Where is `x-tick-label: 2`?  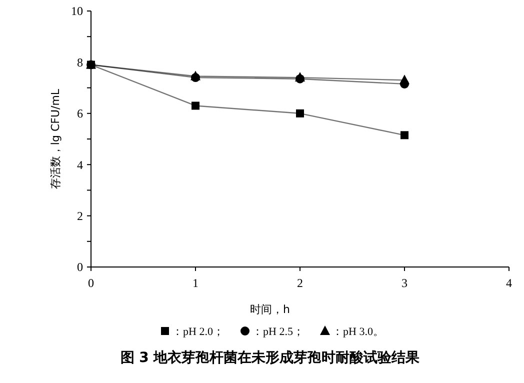 x-tick-label: 2 is located at coordinates (300, 283).